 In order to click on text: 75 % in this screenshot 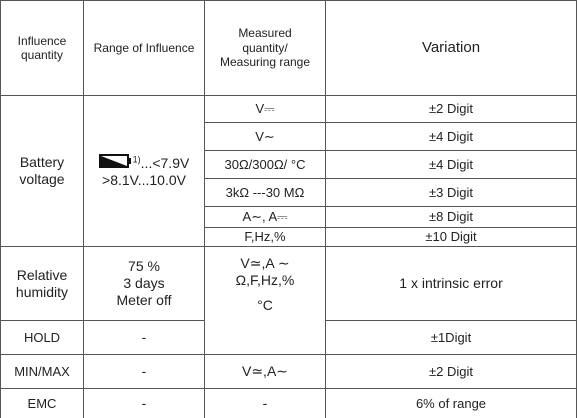, I will do `click(144, 266)`.